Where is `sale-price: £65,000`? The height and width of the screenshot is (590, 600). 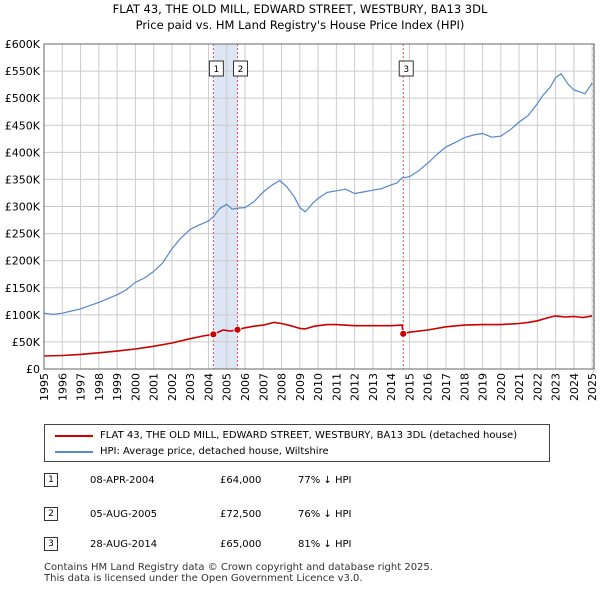
sale-price: £65,000 is located at coordinates (241, 544).